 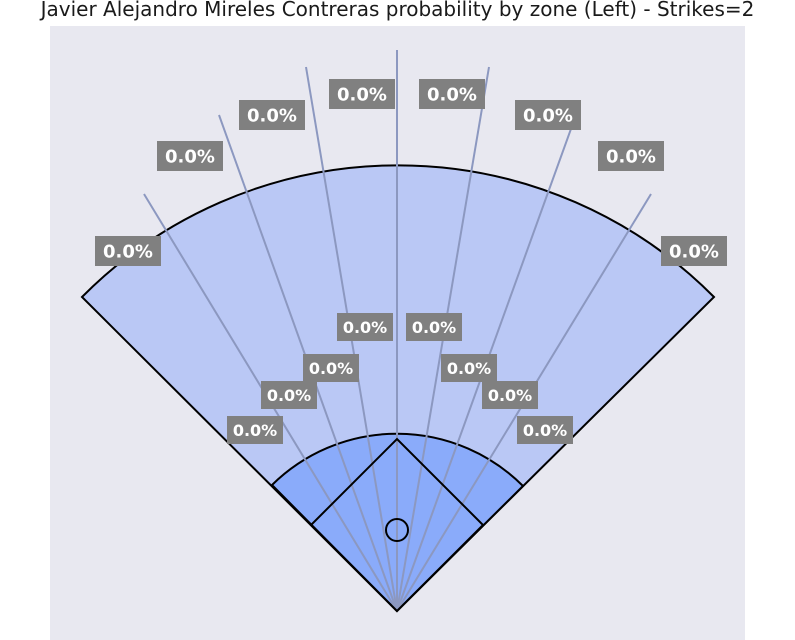 I want to click on outfield-zone-value-1: 0.0%, so click(x=128, y=251).